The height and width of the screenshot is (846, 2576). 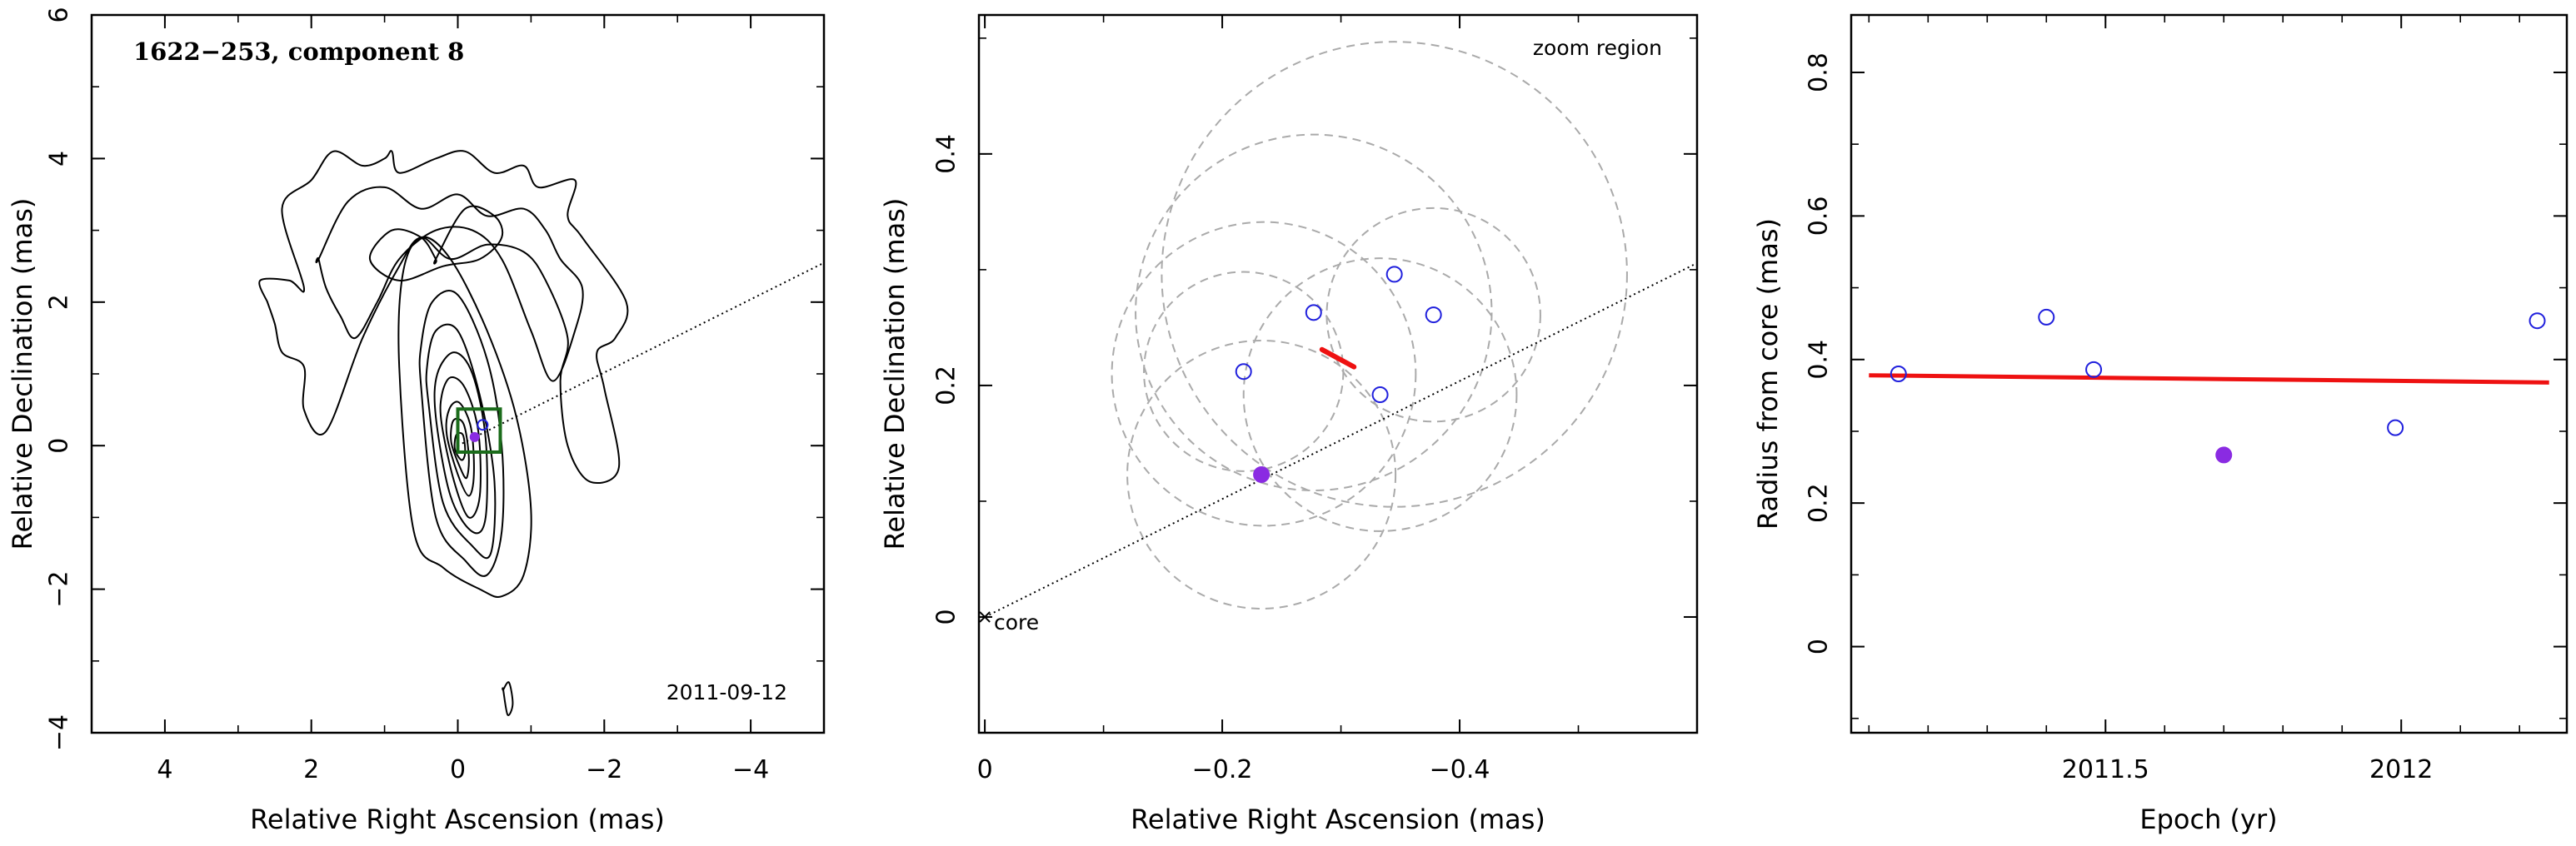 I want to click on radius-y-tick-label: 0.4, so click(x=1819, y=360).